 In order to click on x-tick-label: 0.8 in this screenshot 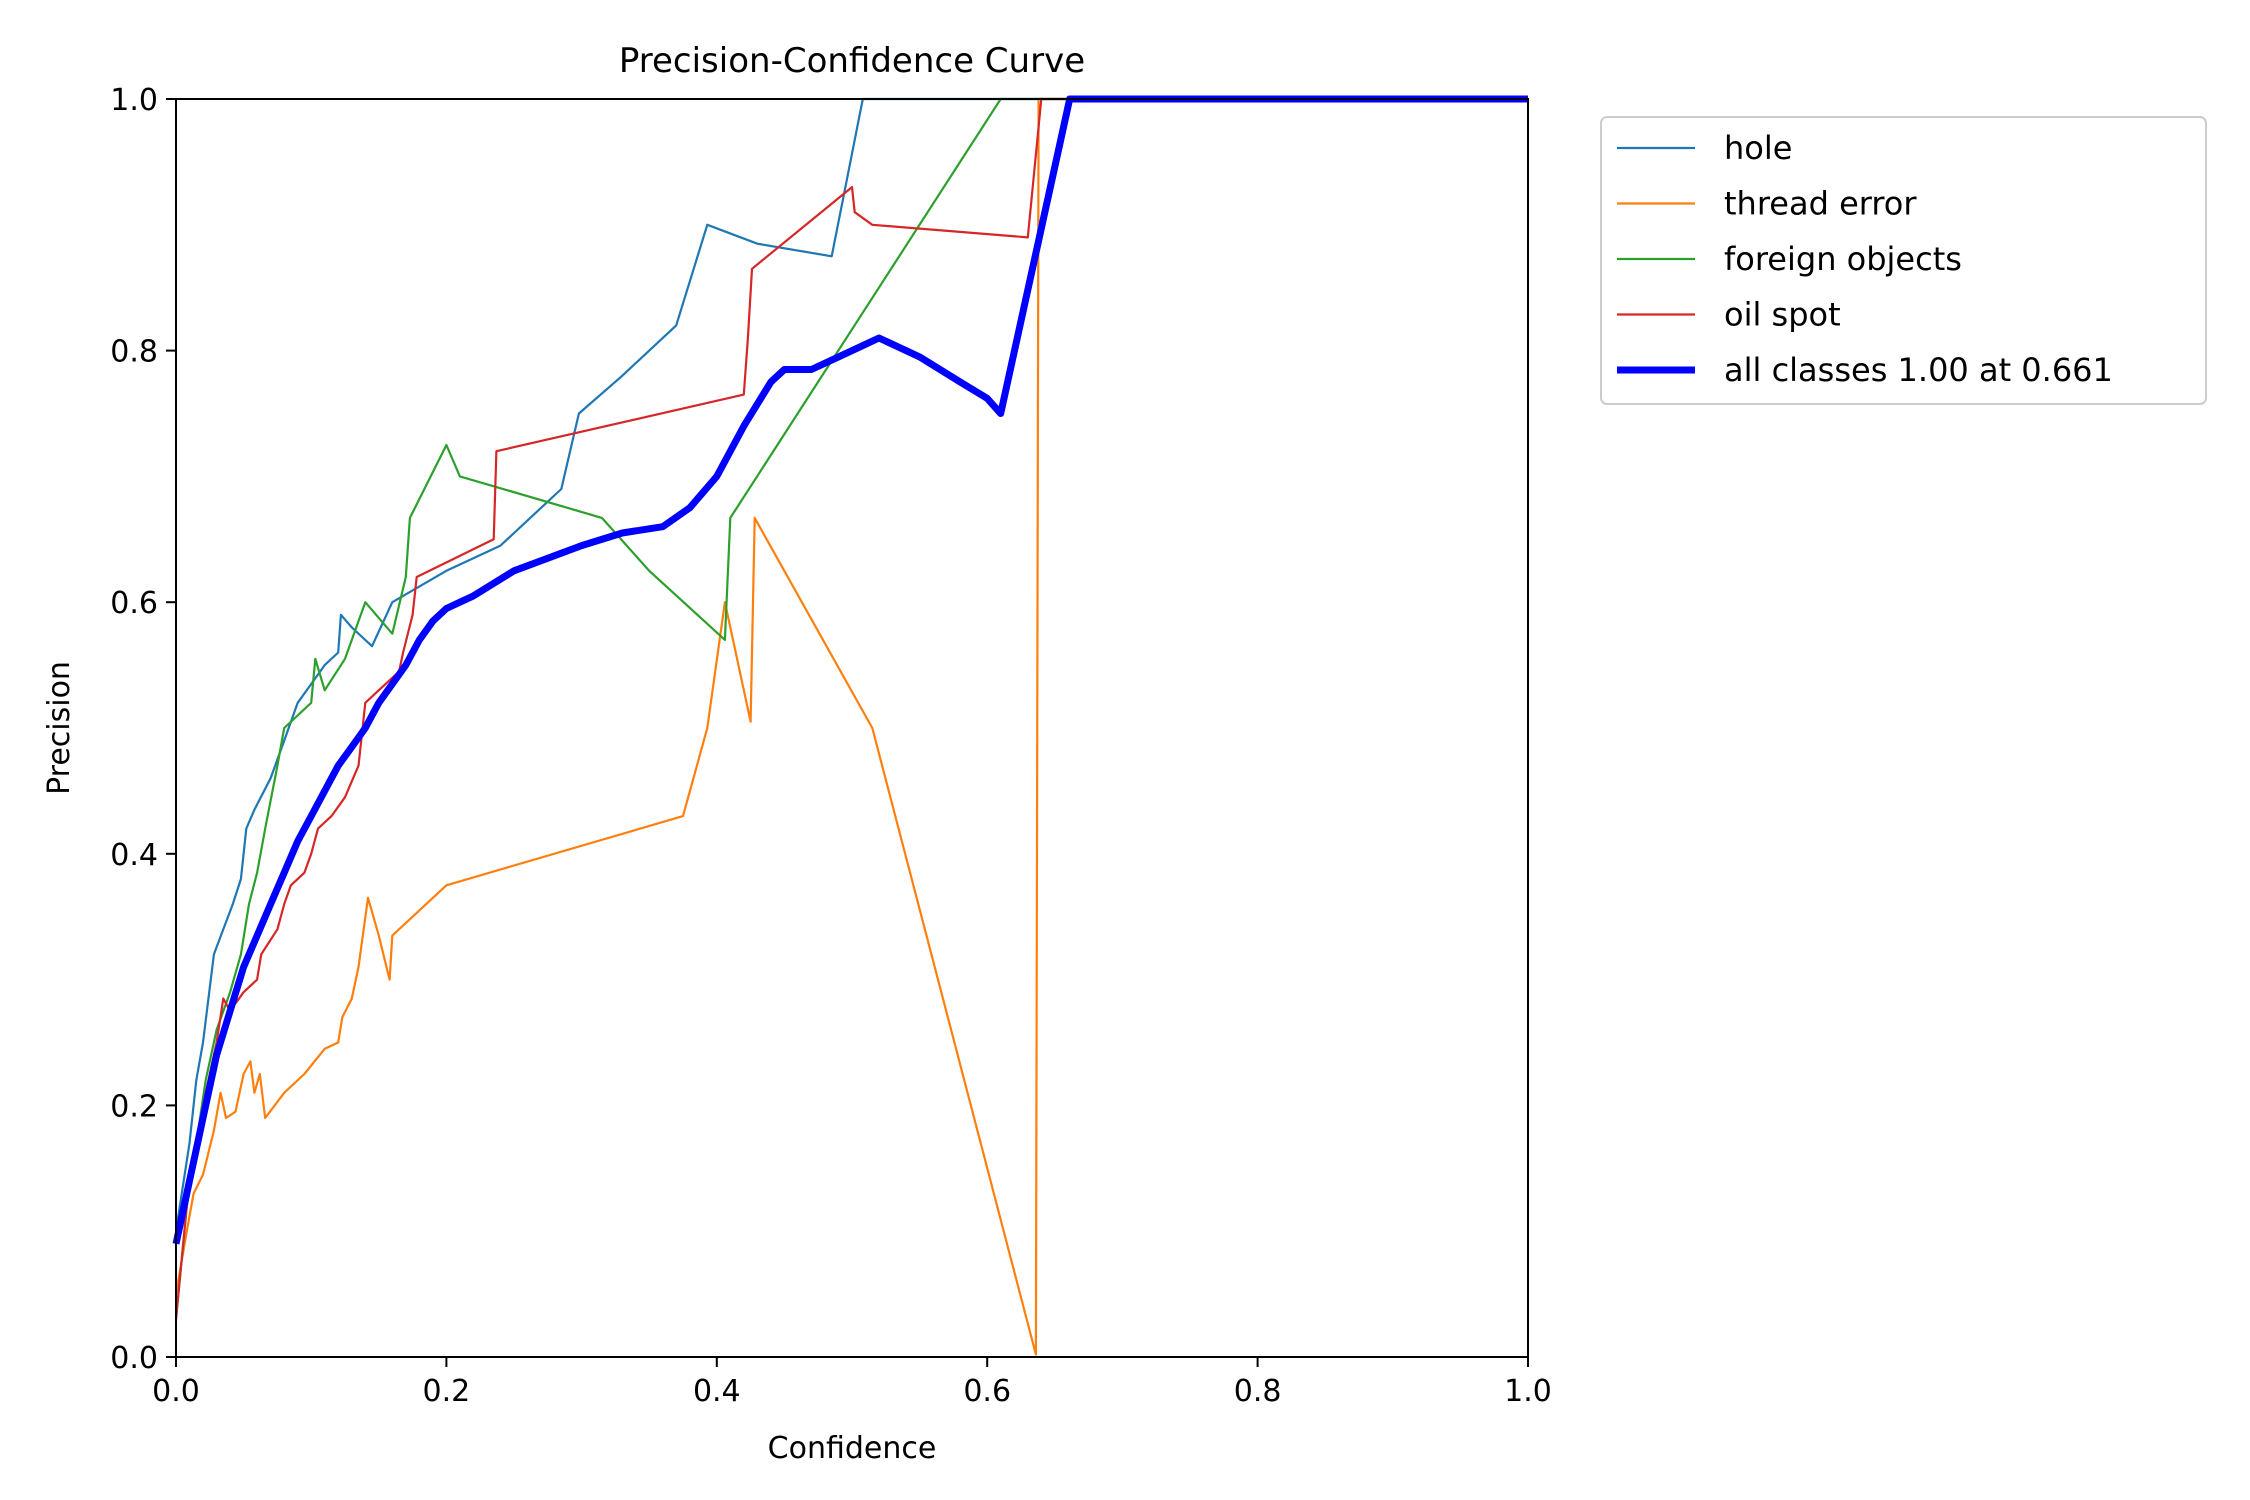, I will do `click(1258, 1391)`.